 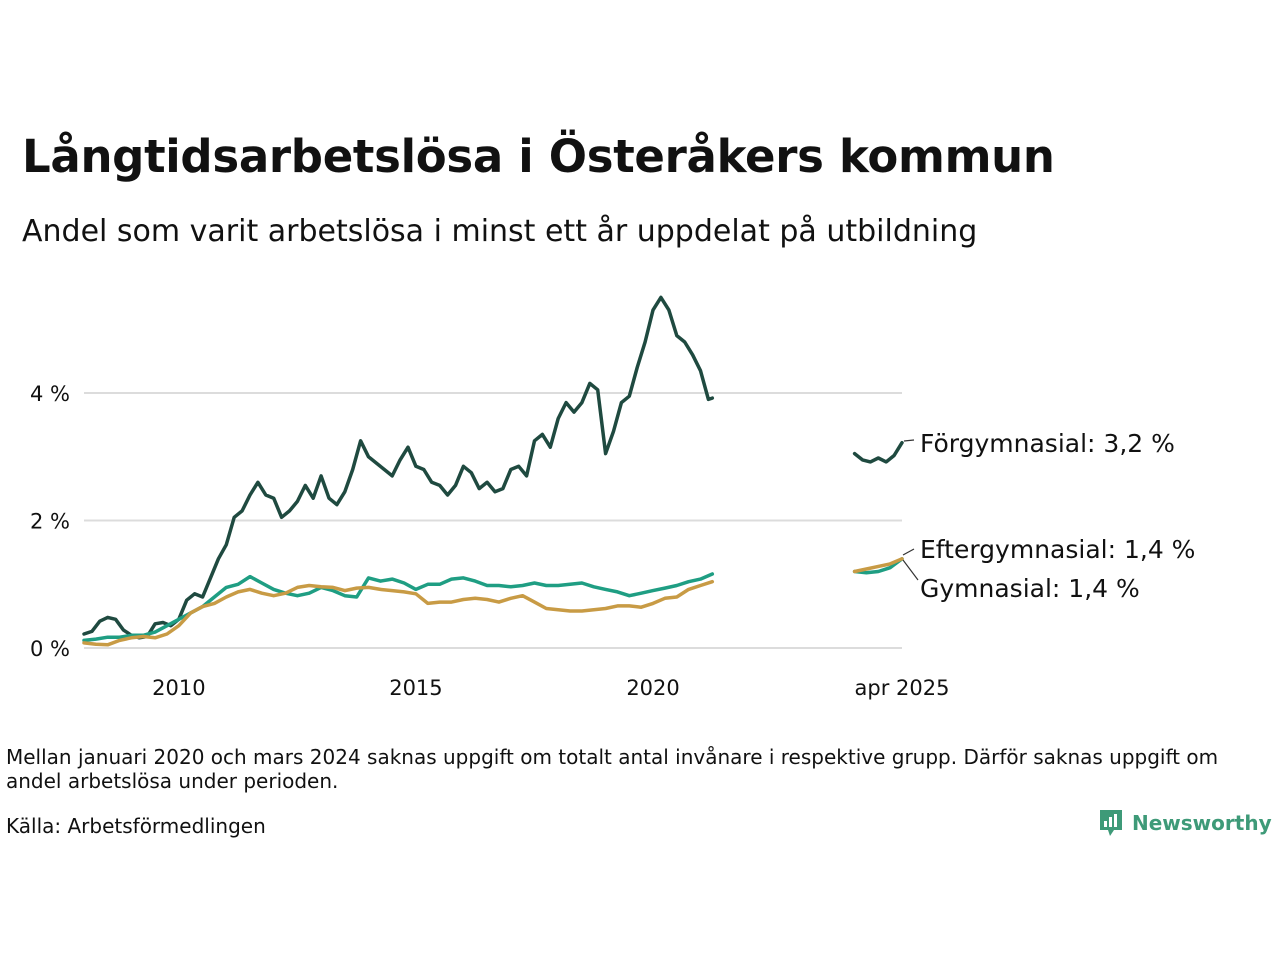 I want to click on y-tick-label: 0 %, so click(x=50, y=649).